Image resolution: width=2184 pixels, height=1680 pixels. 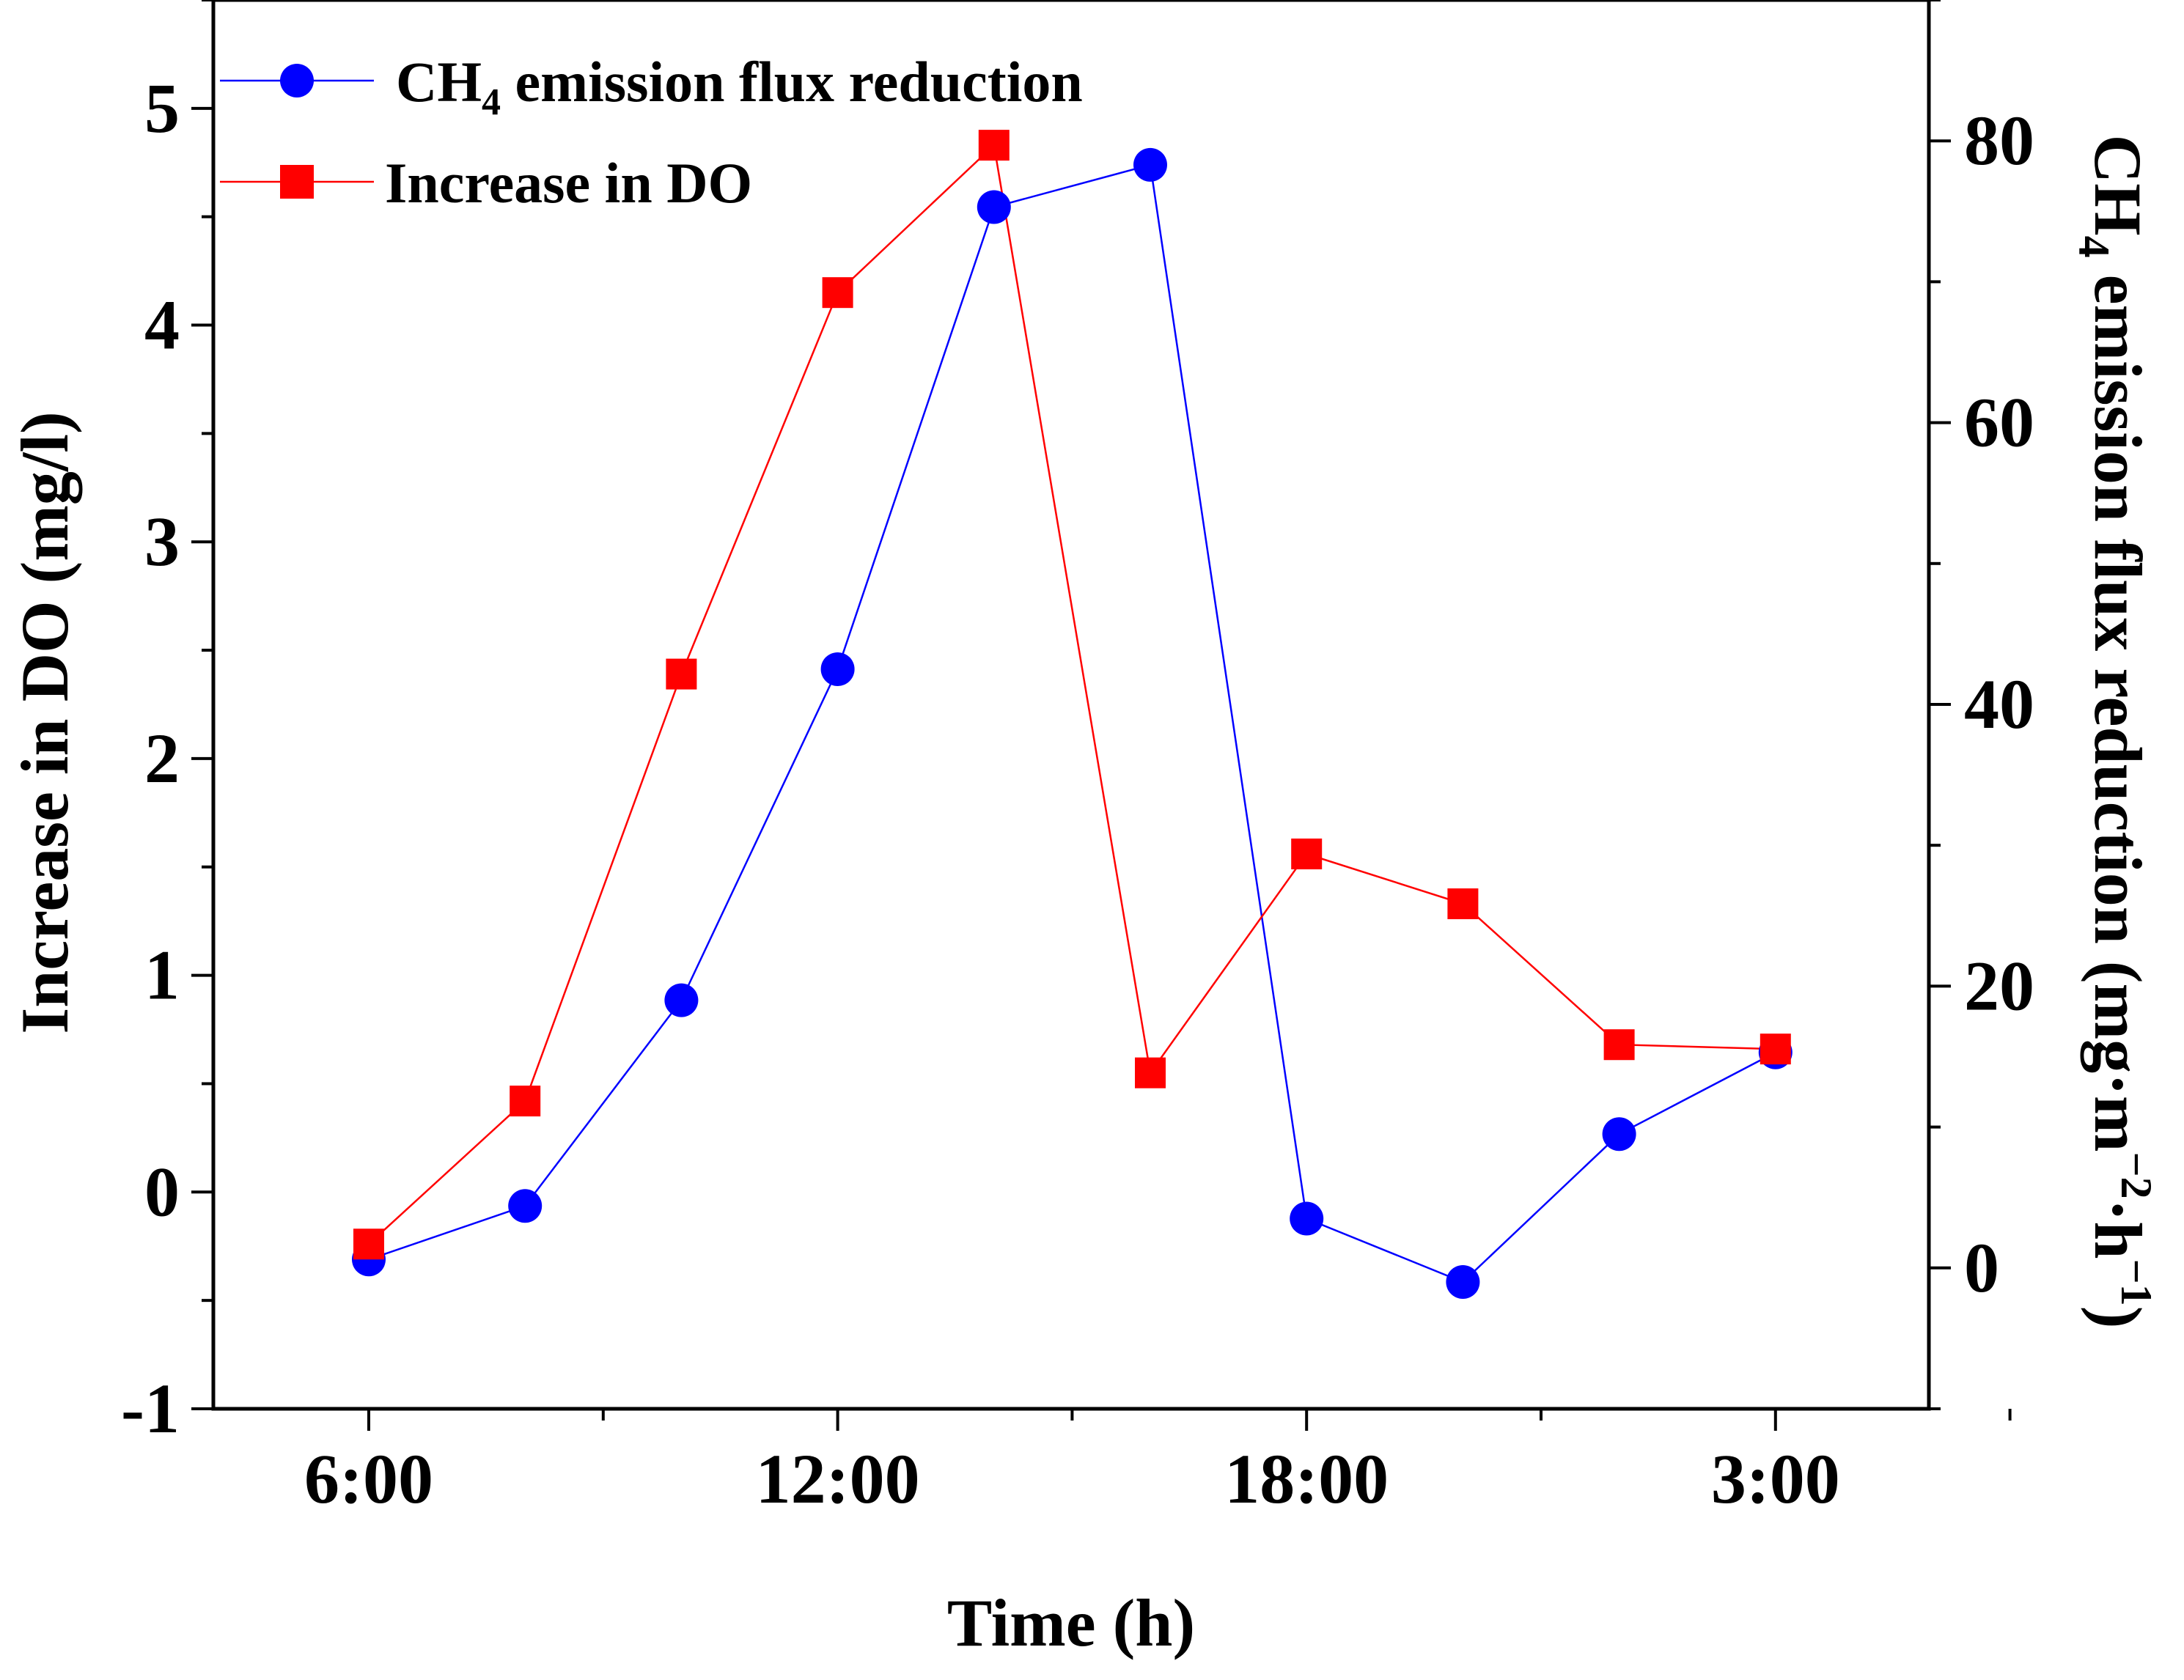 What do you see at coordinates (1306, 1479) in the screenshot?
I see `x-tick-label: 18:00` at bounding box center [1306, 1479].